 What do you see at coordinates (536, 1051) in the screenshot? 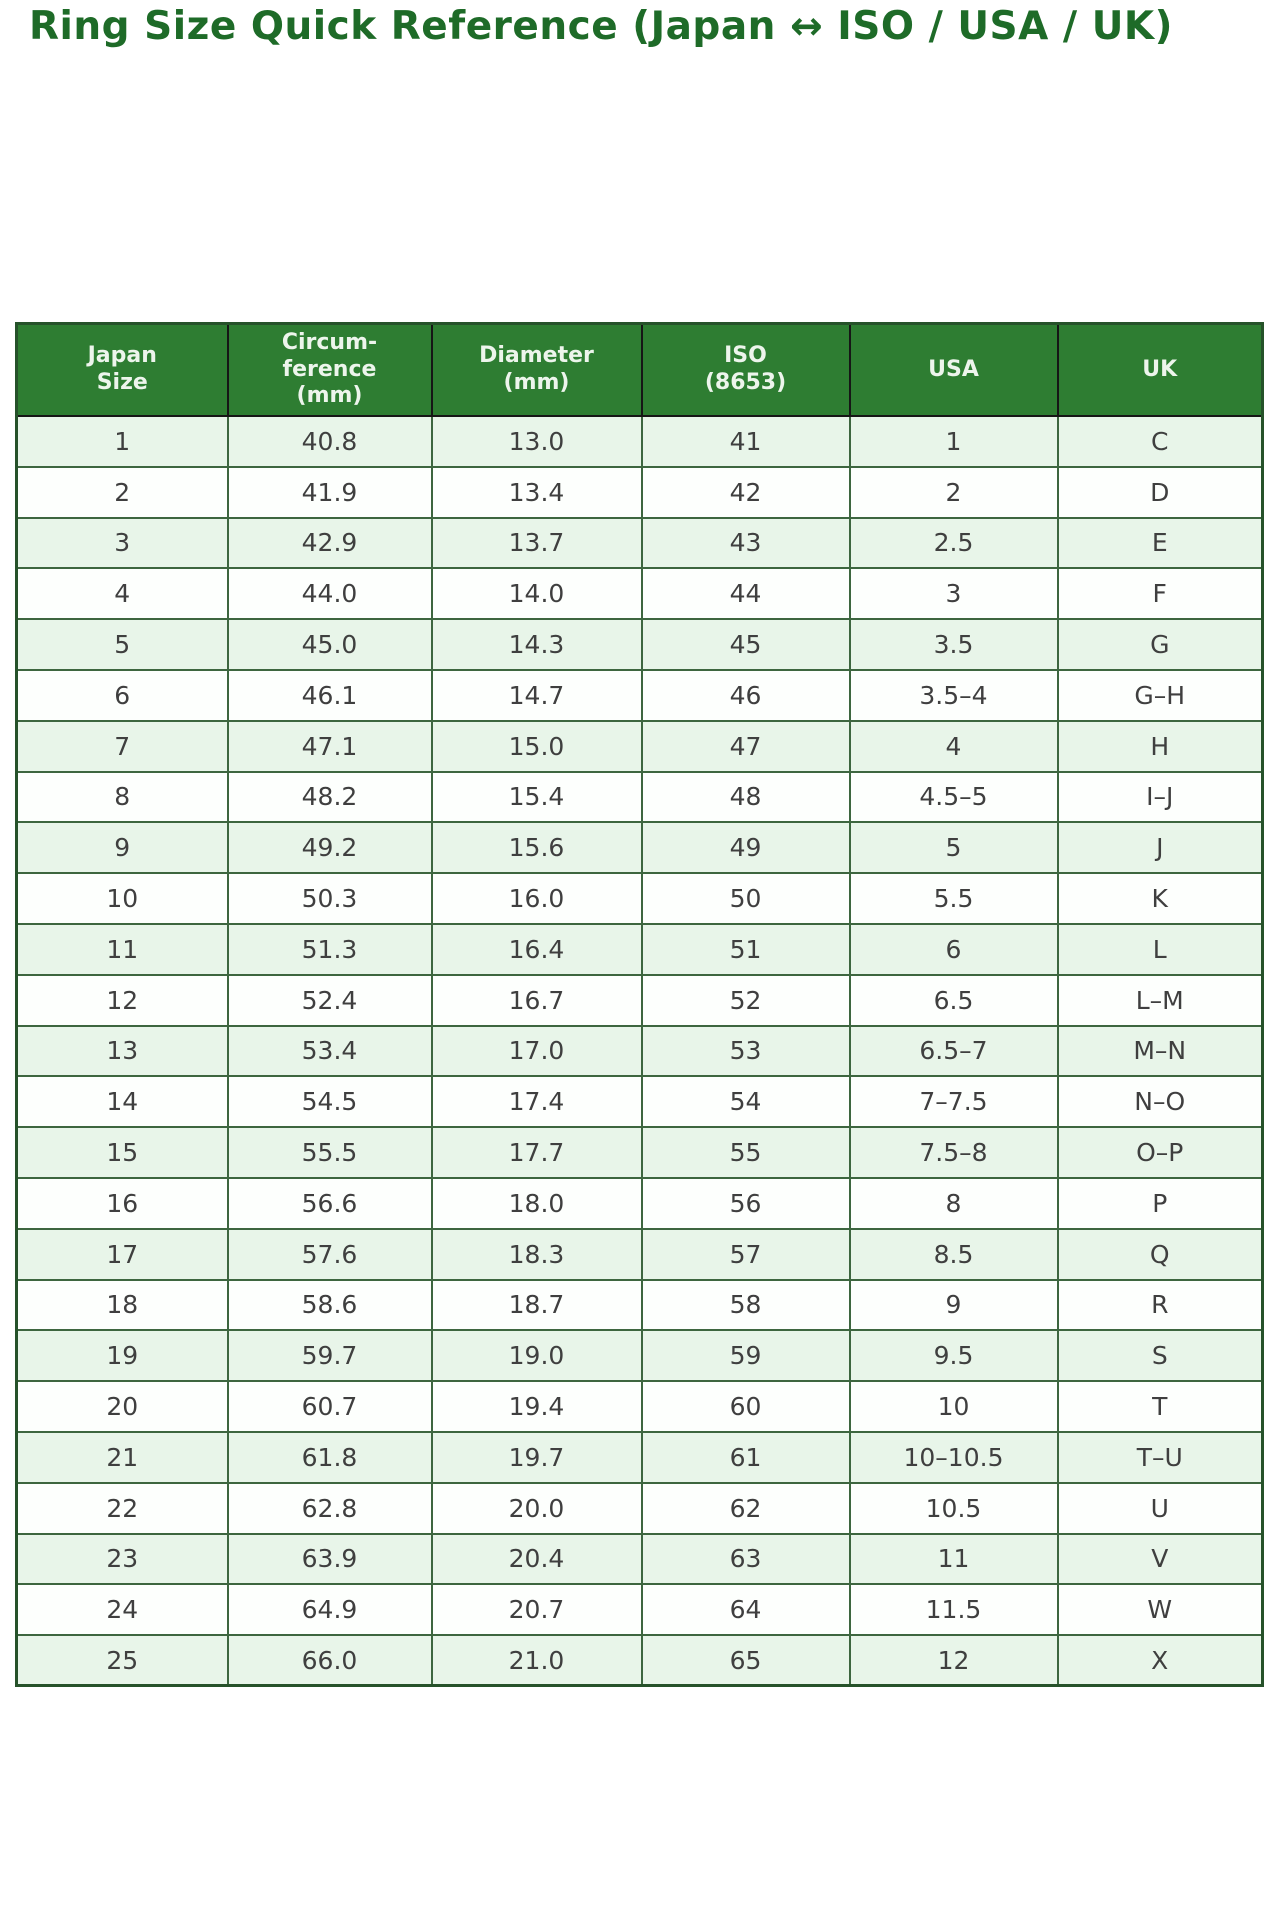
I see `cell-diameter-mm: 17.0` at bounding box center [536, 1051].